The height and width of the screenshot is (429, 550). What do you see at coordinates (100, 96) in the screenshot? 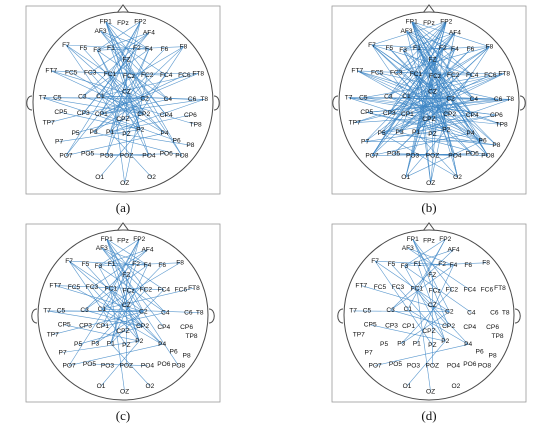
I see `electrode-label: C1` at bounding box center [100, 96].